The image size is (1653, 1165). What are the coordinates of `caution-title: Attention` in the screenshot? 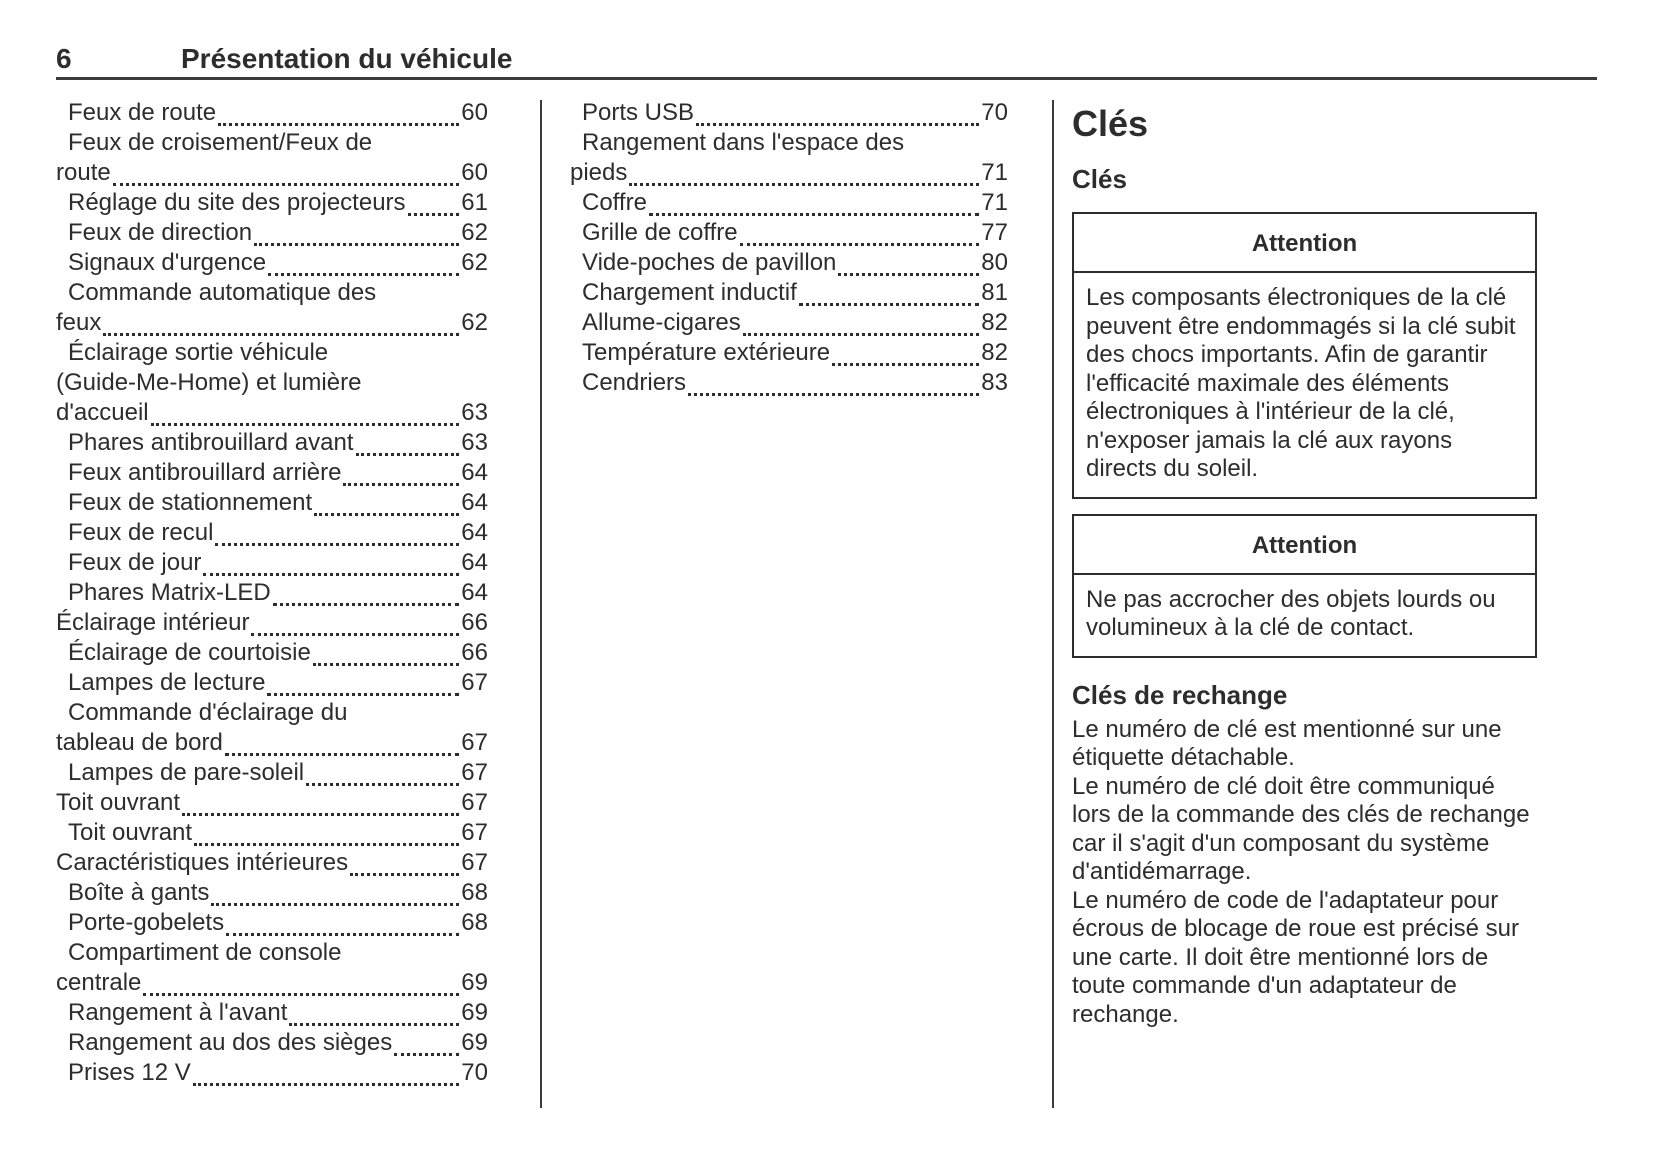 It's located at (1304, 243).